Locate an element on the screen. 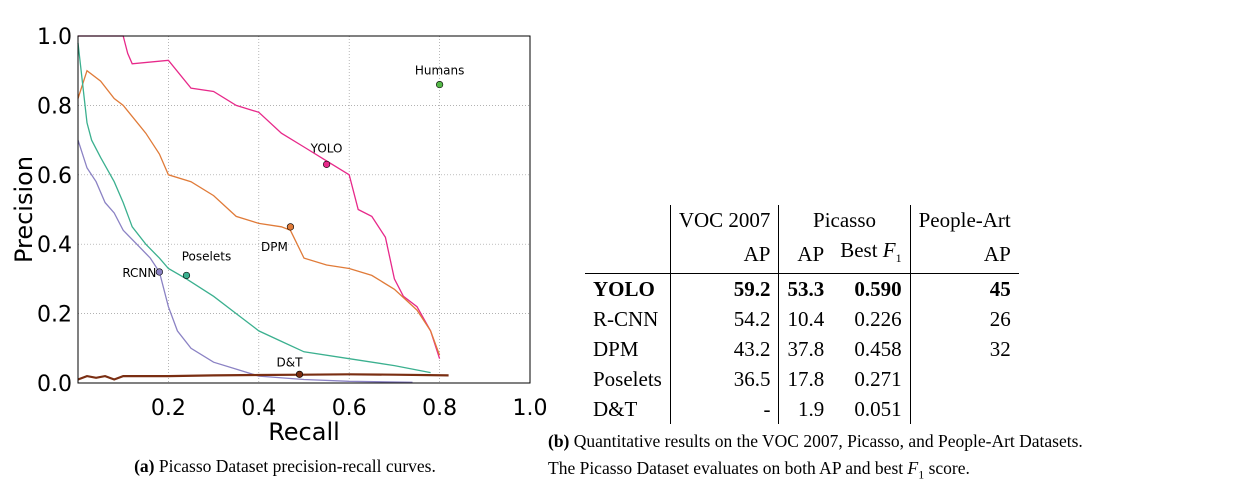 The height and width of the screenshot is (502, 1237). humans-point is located at coordinates (440, 84).